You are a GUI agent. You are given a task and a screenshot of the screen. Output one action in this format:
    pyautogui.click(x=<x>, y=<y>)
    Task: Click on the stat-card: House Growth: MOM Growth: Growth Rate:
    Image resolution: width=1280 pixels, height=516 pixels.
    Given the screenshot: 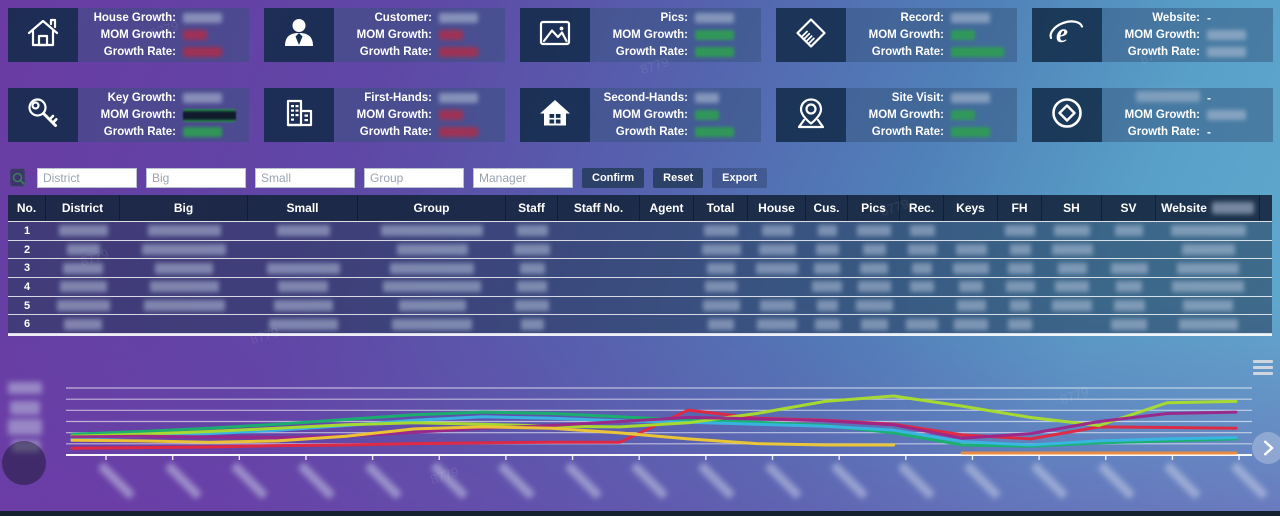 What is the action you would take?
    pyautogui.click(x=128, y=35)
    